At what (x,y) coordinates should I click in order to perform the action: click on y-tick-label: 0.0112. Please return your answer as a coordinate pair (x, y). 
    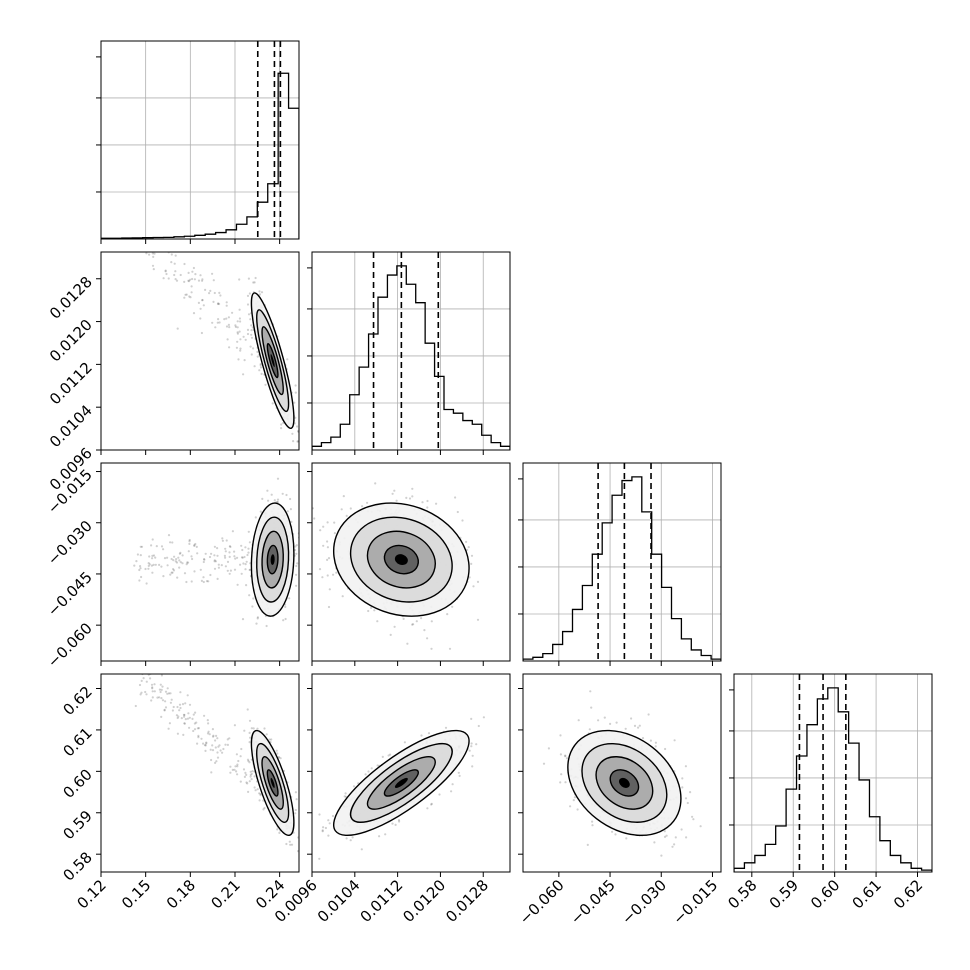
    Looking at the image, I should click on (71, 383).